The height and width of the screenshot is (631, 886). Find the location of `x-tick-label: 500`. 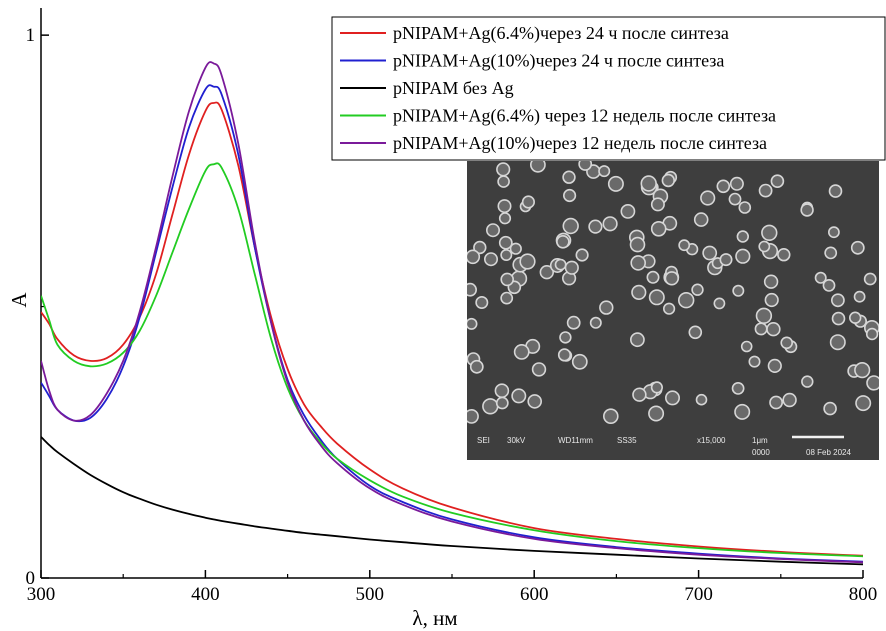

x-tick-label: 500 is located at coordinates (370, 594).